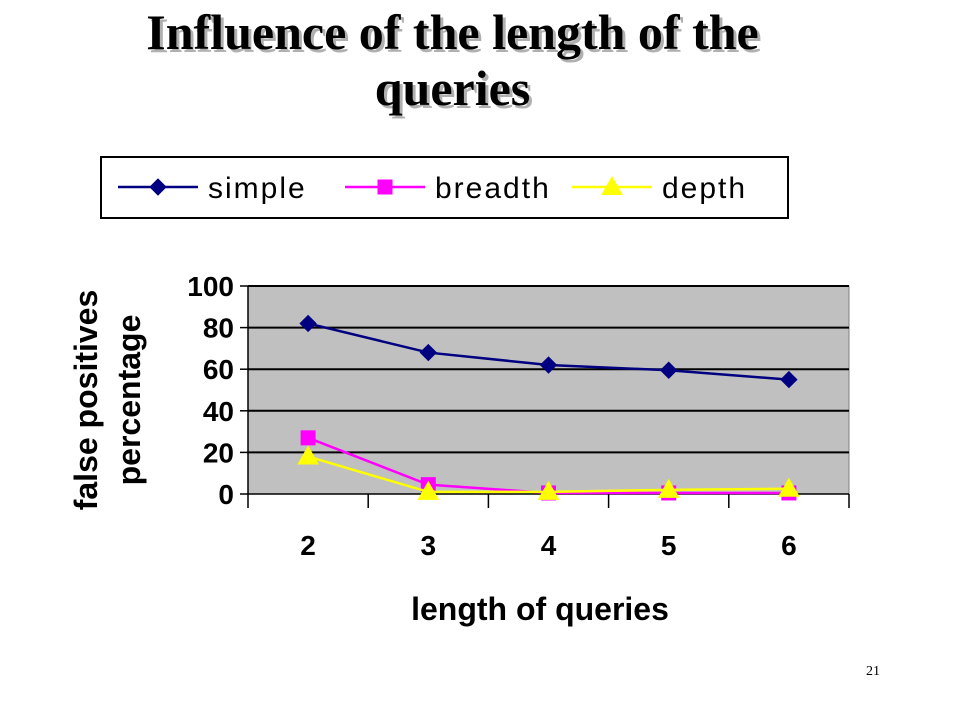 This screenshot has width=960, height=720. I want to click on legend: simple breadth depth, so click(444, 187).